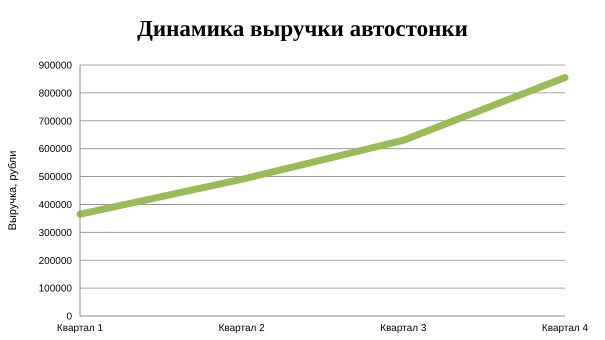 Image resolution: width=605 pixels, height=340 pixels. I want to click on y-tick-label: 600000, so click(55, 150).